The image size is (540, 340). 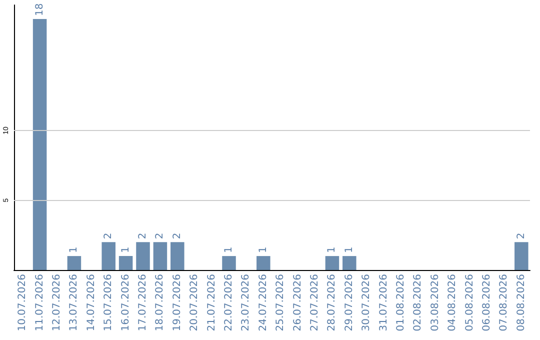 What do you see at coordinates (22, 303) in the screenshot?
I see `x-tick-label: 10.07.2026` at bounding box center [22, 303].